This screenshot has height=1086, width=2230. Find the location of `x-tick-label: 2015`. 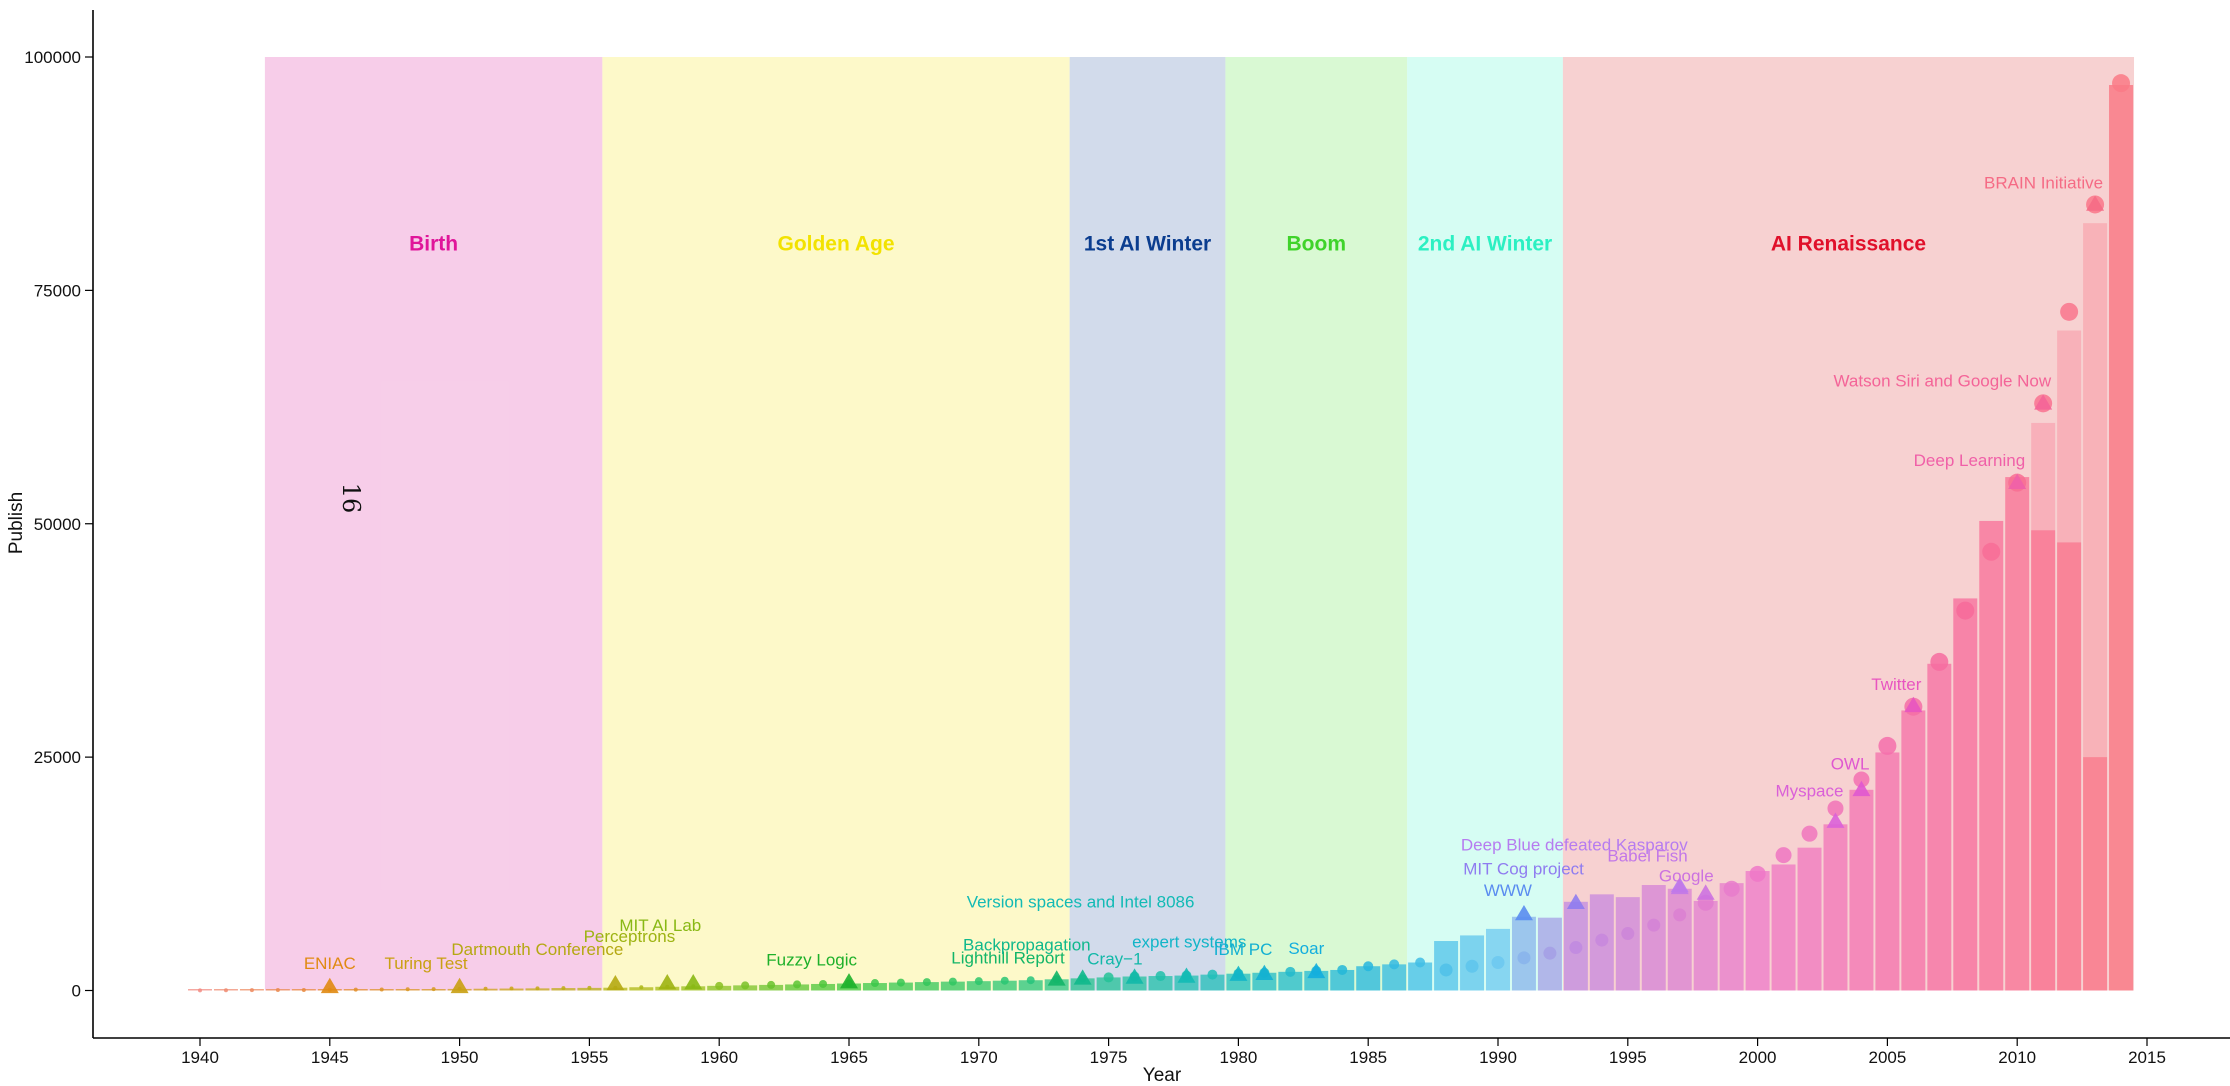

x-tick-label: 2015 is located at coordinates (2147, 1057).